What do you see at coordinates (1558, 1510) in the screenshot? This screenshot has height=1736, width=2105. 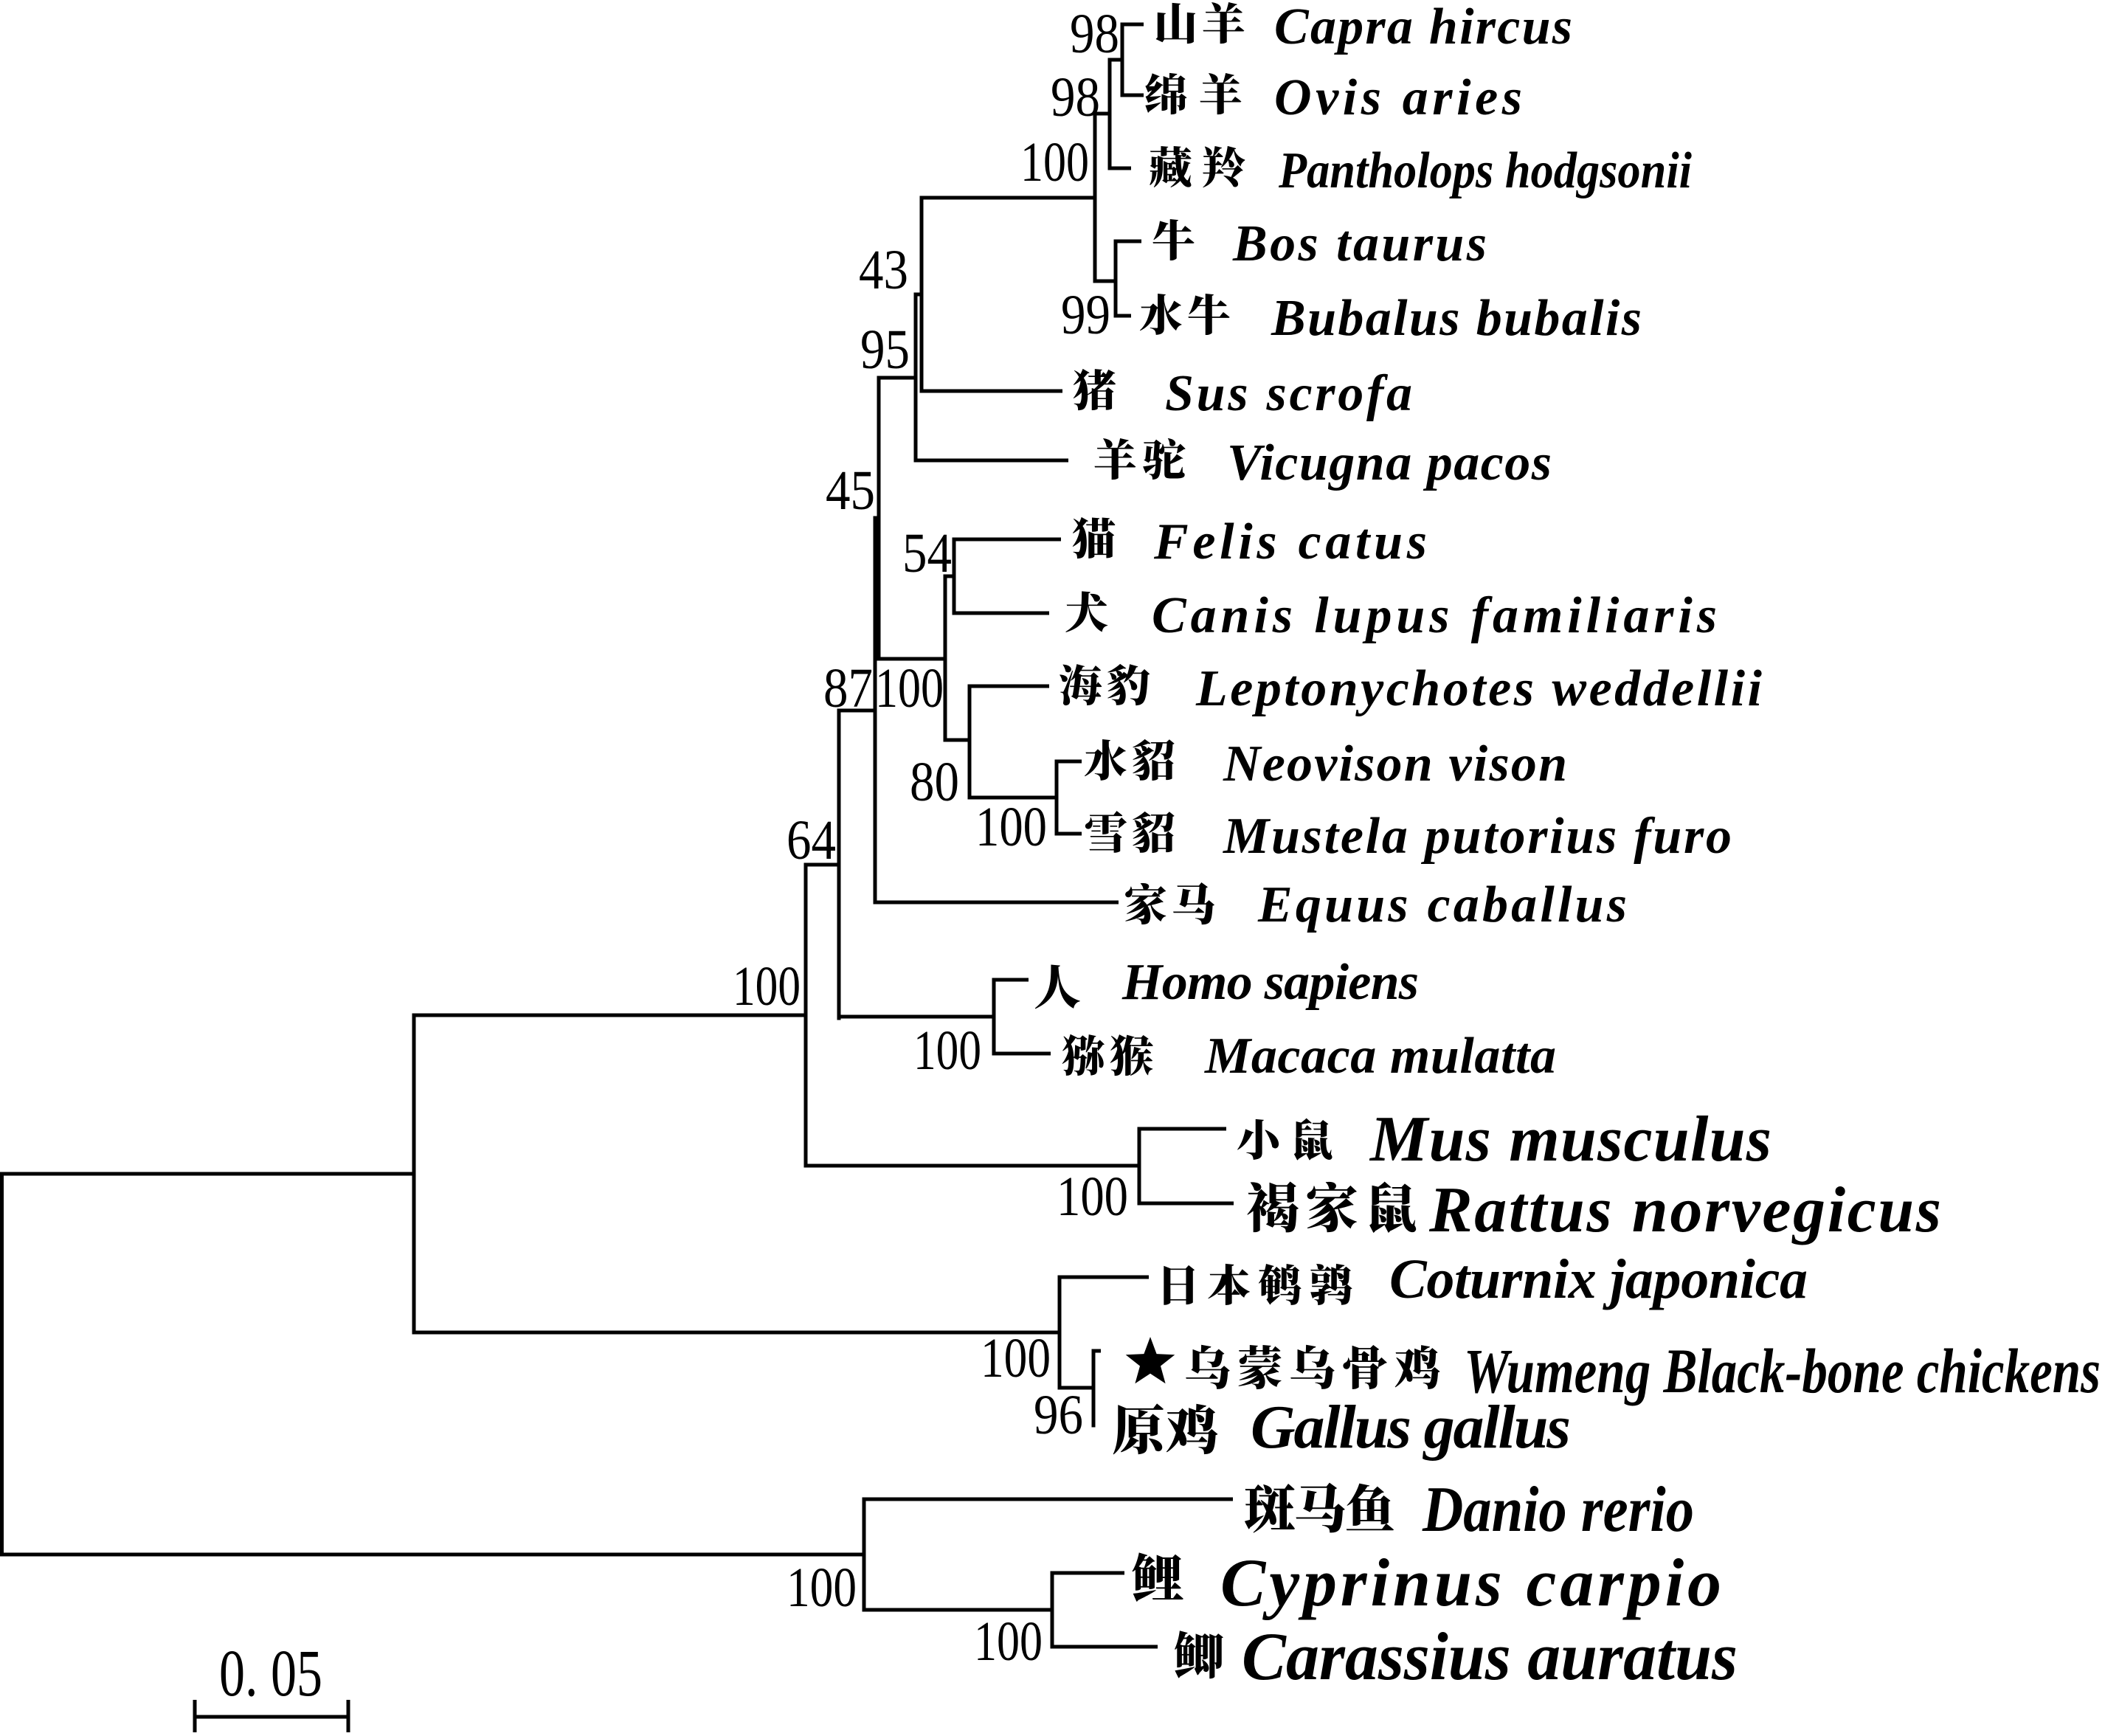 I see `svg-text: Danio rerio` at bounding box center [1558, 1510].